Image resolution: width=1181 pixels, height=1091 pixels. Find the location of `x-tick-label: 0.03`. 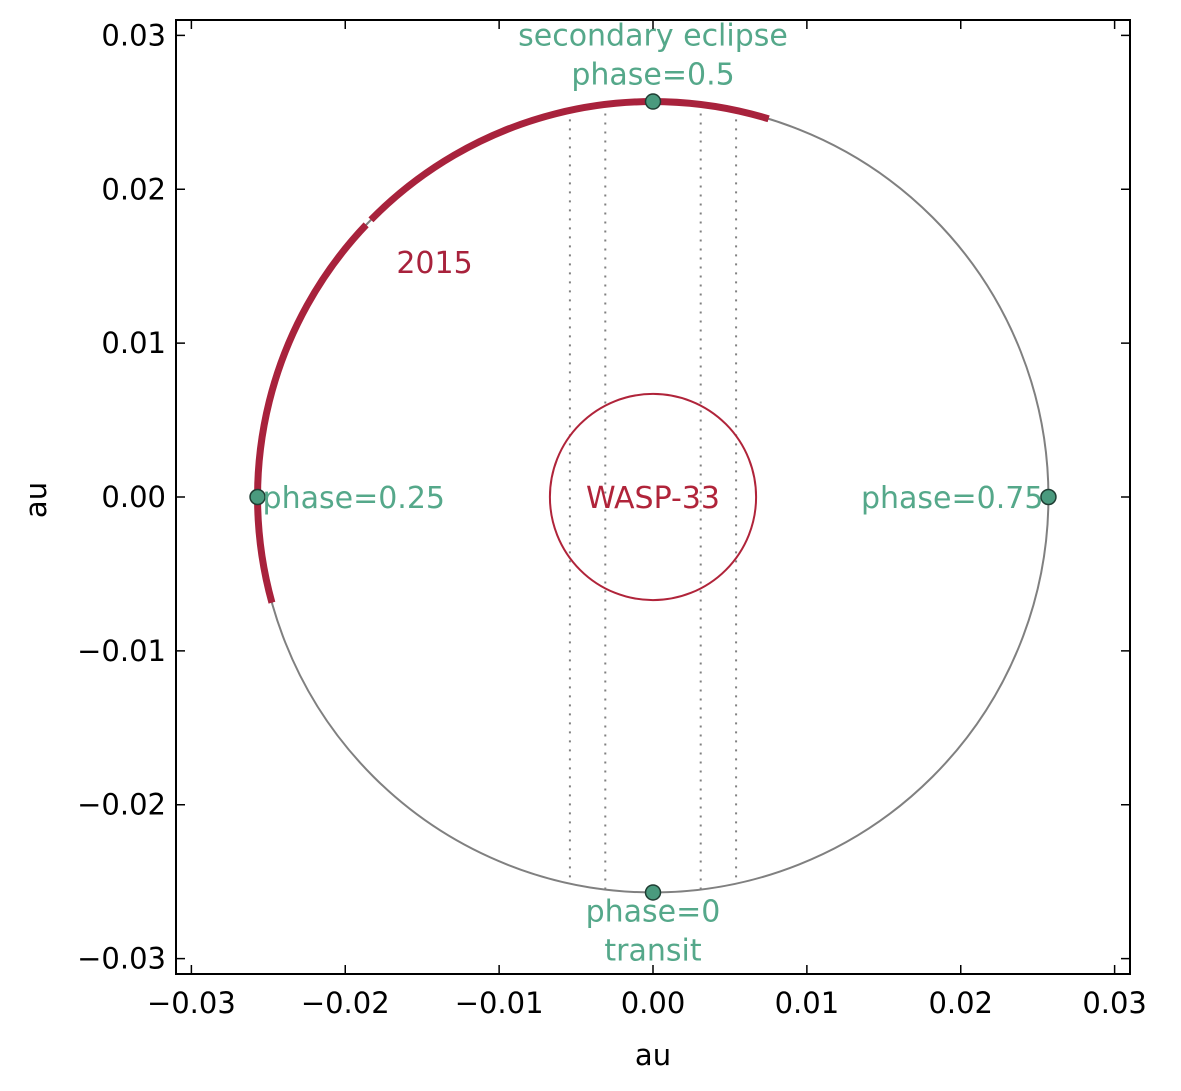

x-tick-label: 0.03 is located at coordinates (1114, 1003).